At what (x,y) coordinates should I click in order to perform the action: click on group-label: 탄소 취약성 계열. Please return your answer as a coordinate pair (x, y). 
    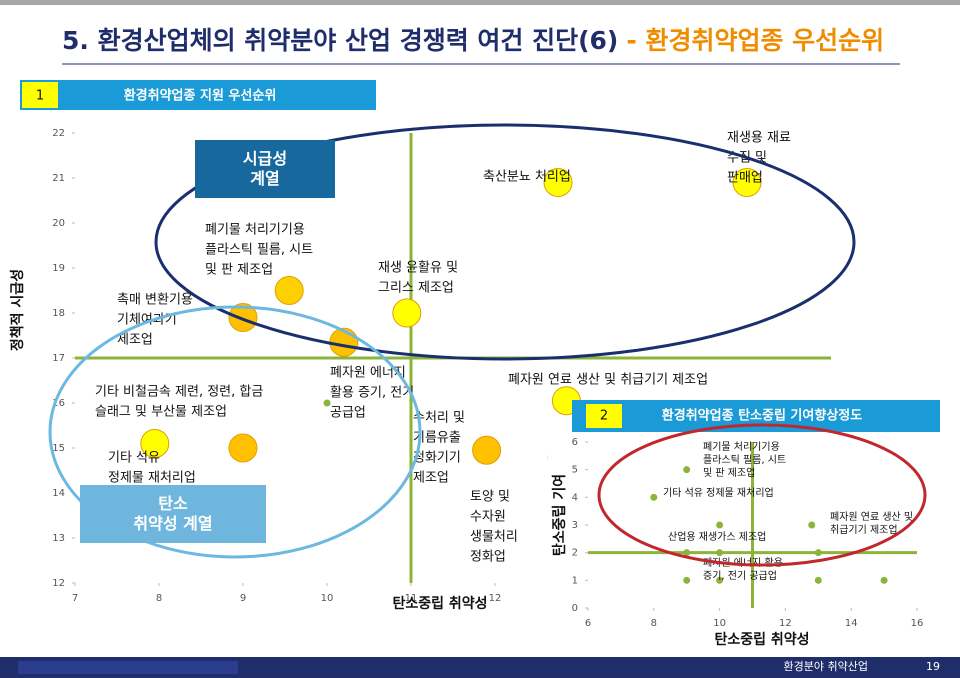
    Looking at the image, I should click on (172, 513).